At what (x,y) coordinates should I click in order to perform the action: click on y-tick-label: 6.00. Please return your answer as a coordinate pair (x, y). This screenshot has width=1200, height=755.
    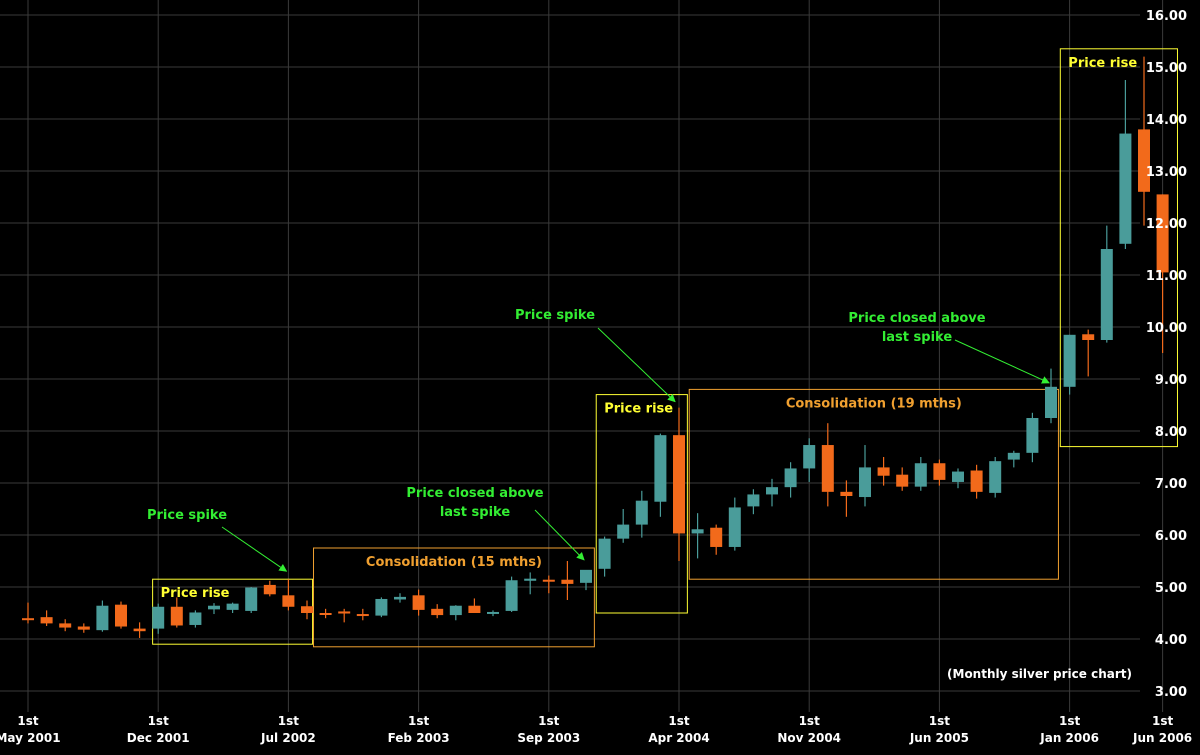
    Looking at the image, I should click on (1171, 536).